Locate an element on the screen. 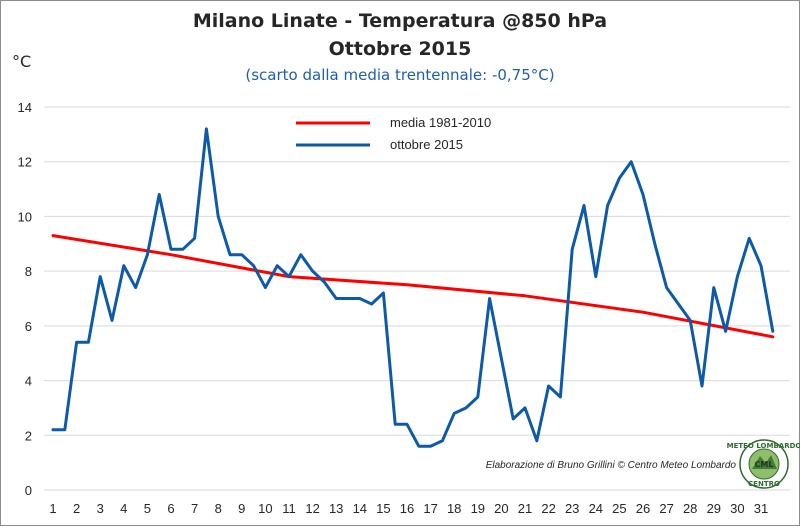  x-tick-label: 18 is located at coordinates (454, 508).